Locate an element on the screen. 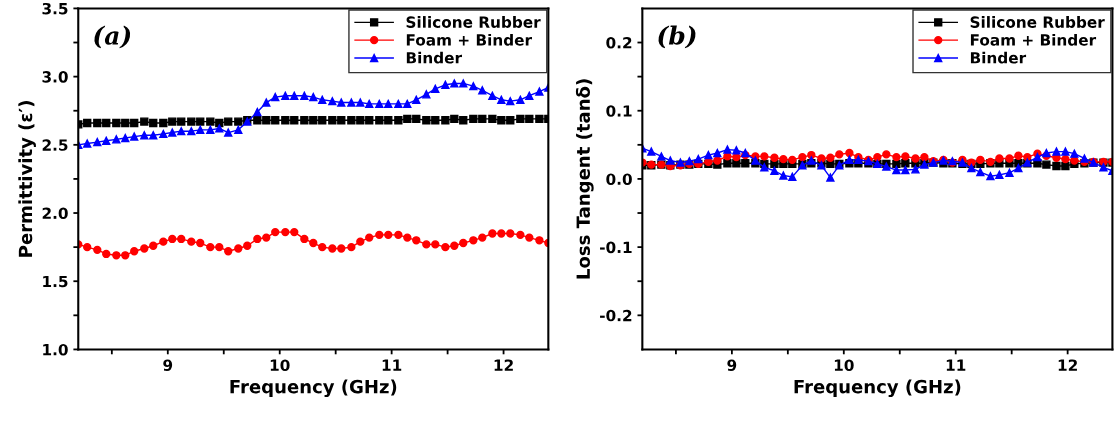  y-tick-label: -0.1 is located at coordinates (616, 247).